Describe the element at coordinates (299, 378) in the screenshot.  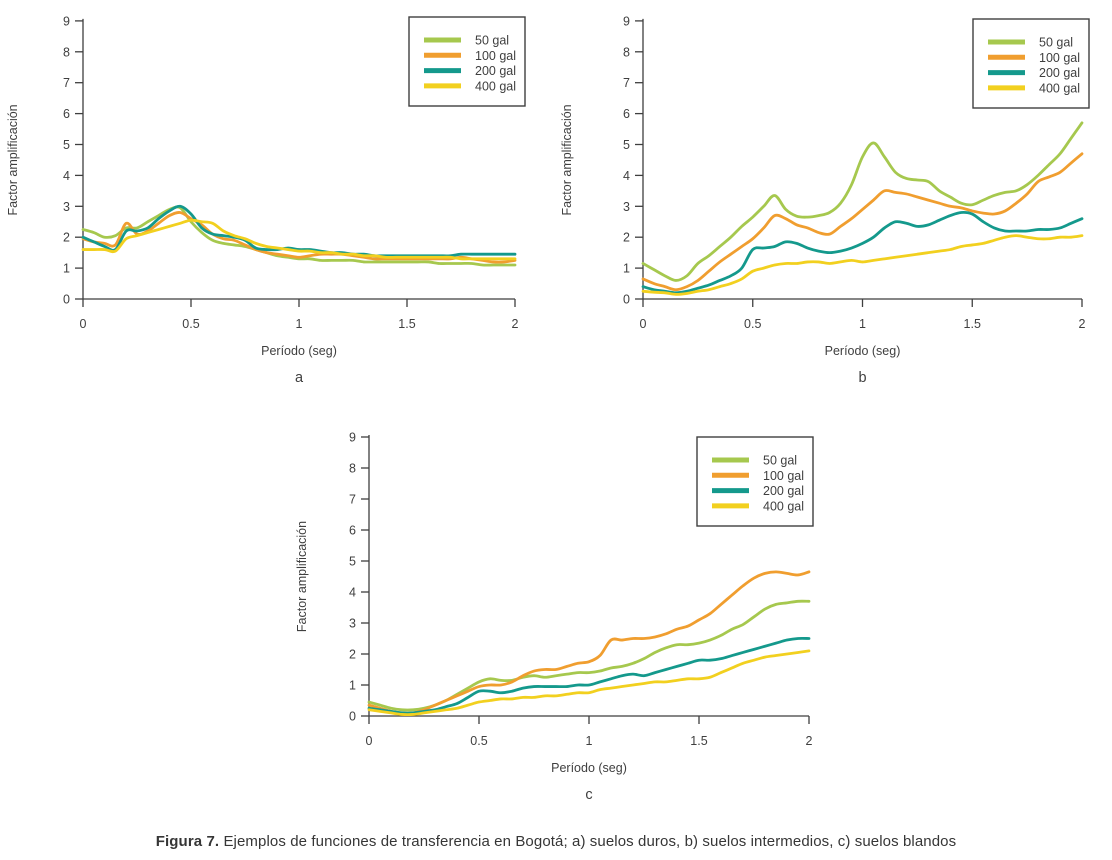
I see `panel-label-a: a` at that location.